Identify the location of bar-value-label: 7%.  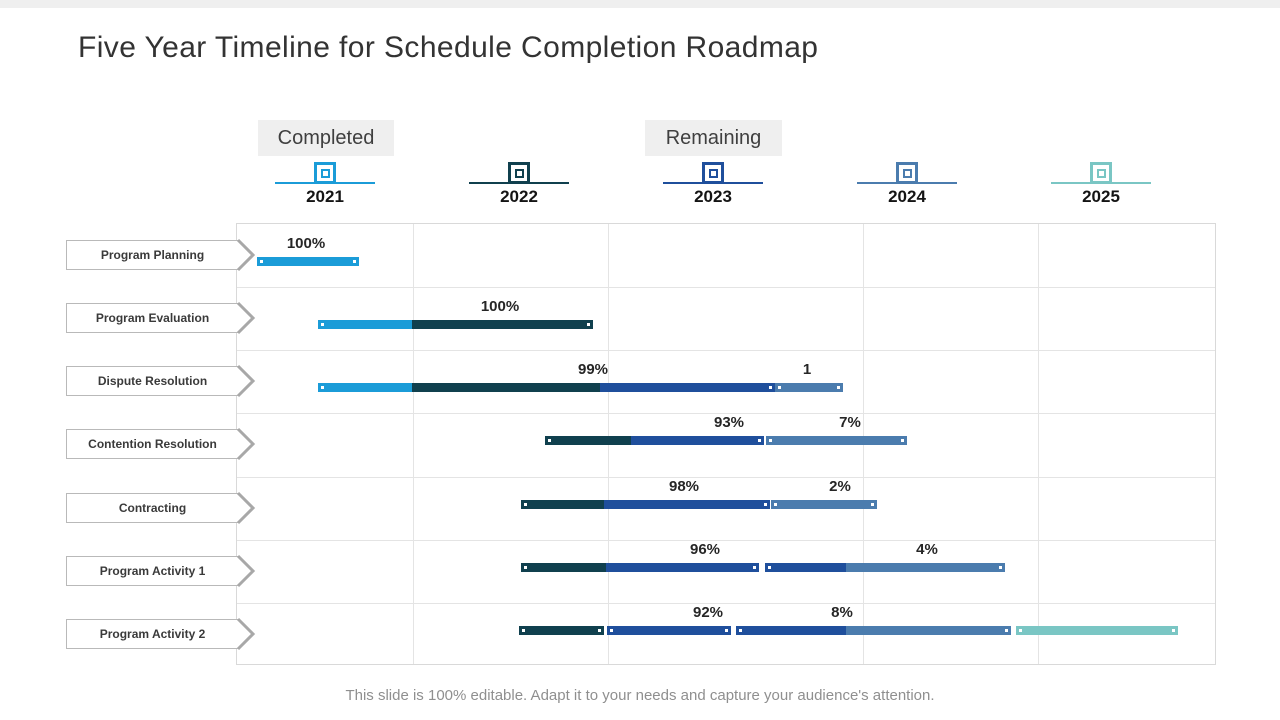
(850, 422).